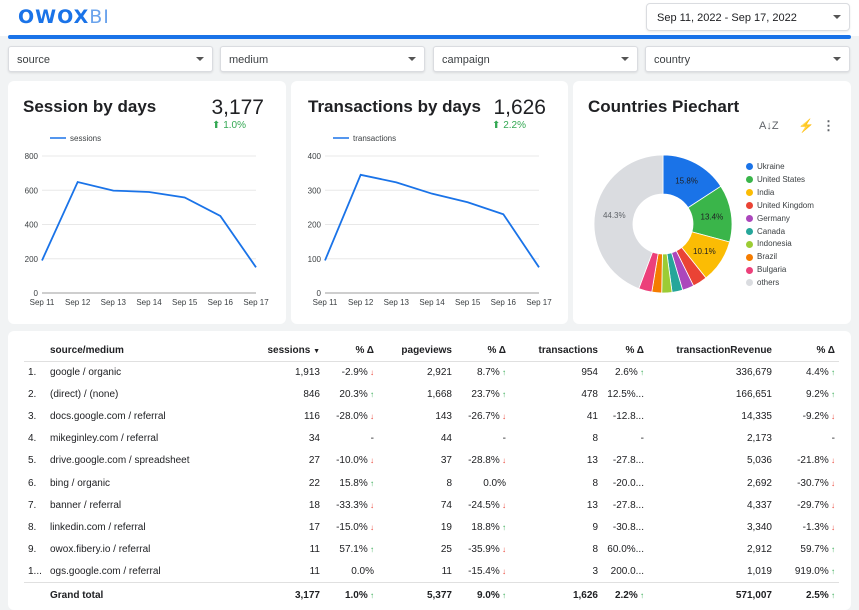  I want to click on kpi-delta: ⬆ 1.0%, so click(229, 125).